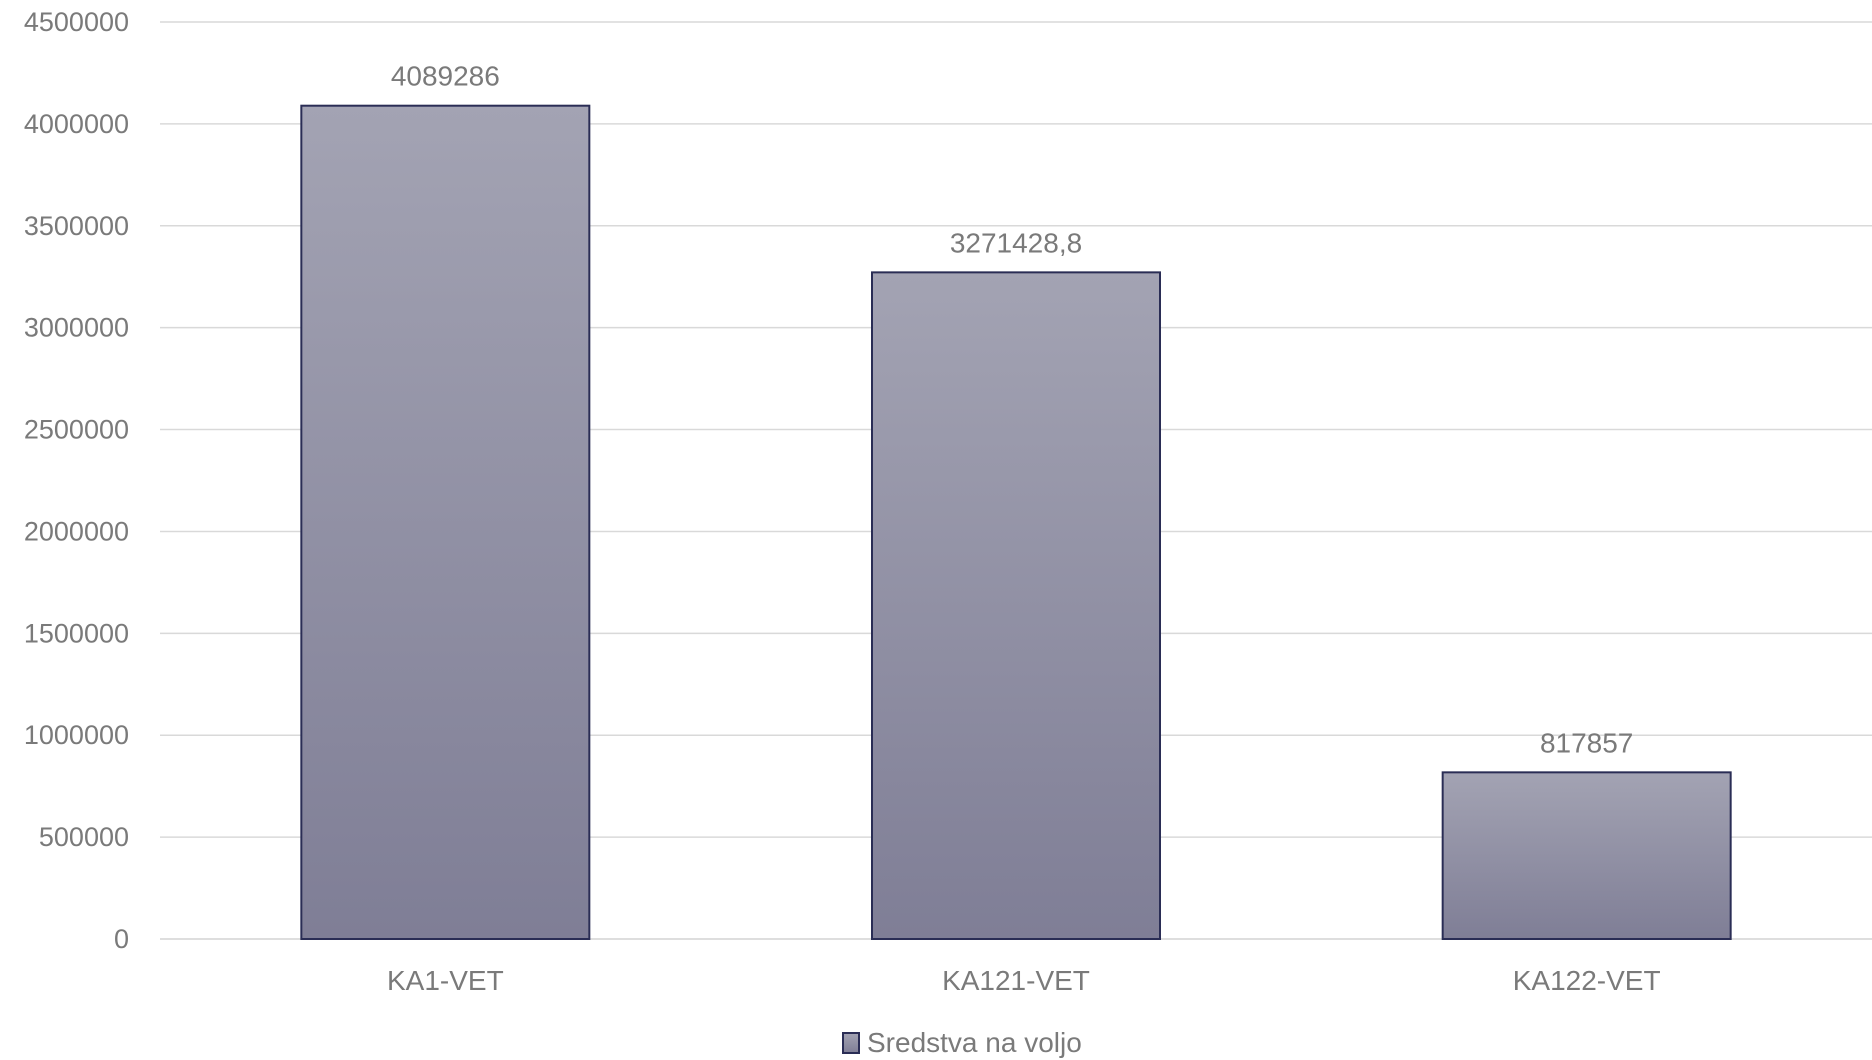 The width and height of the screenshot is (1872, 1060). What do you see at coordinates (76, 735) in the screenshot?
I see `y-tick-label: 1000000` at bounding box center [76, 735].